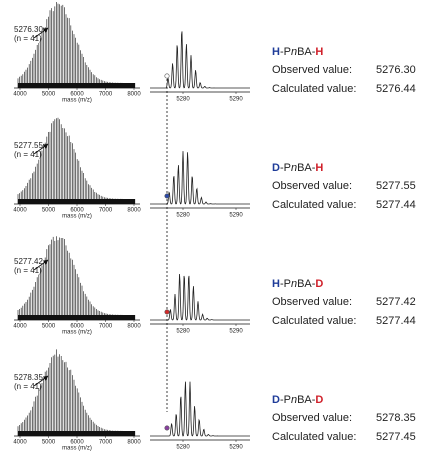 This screenshot has width=425, height=464. I want to click on species: H-PnBA-D, so click(297, 284).